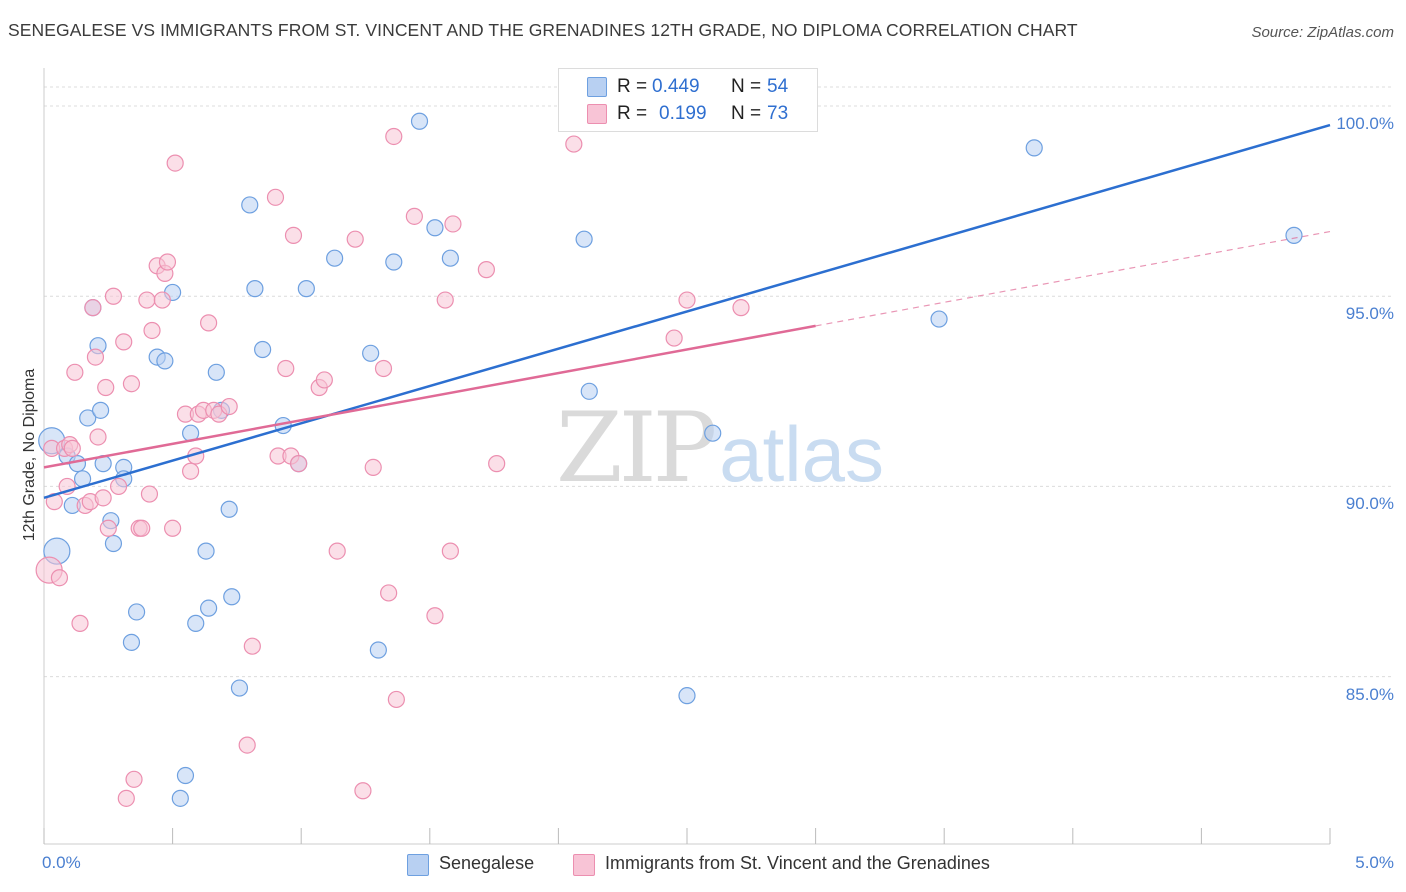 Image resolution: width=1406 pixels, height=892 pixels. I want to click on watermark-zip: ZIP, so click(636, 448).